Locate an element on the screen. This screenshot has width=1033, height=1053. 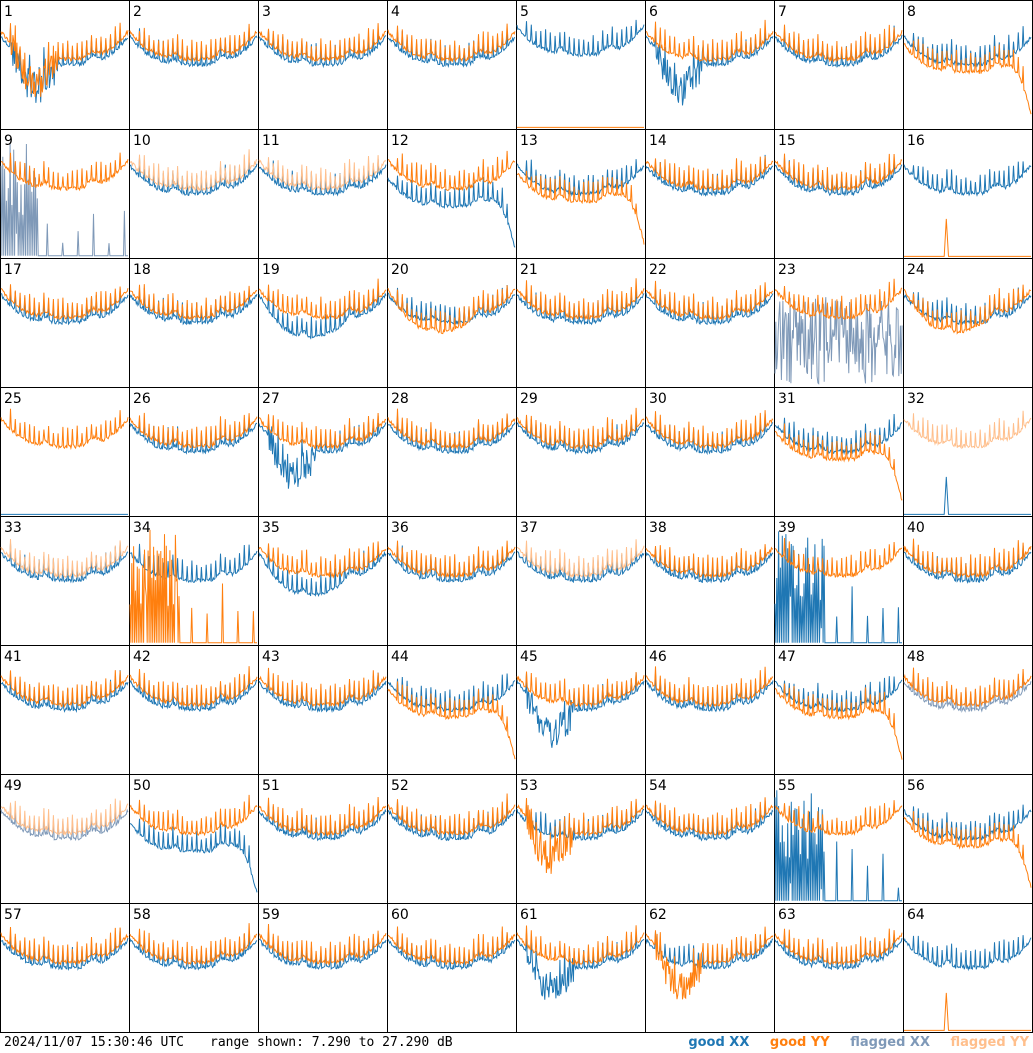
panel-29: 29 is located at coordinates (581, 452).